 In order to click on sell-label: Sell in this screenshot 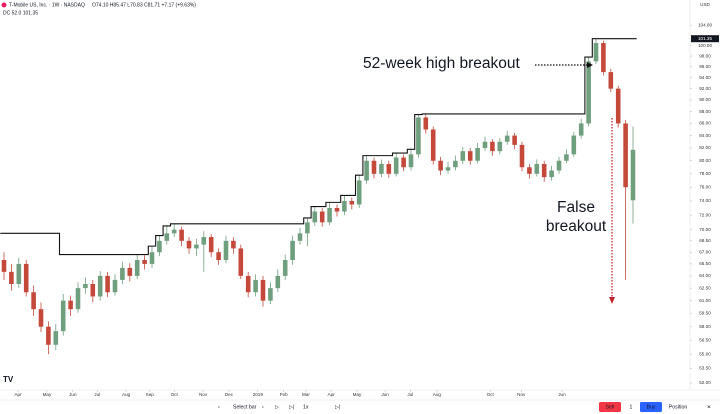, I will do `click(610, 407)`.